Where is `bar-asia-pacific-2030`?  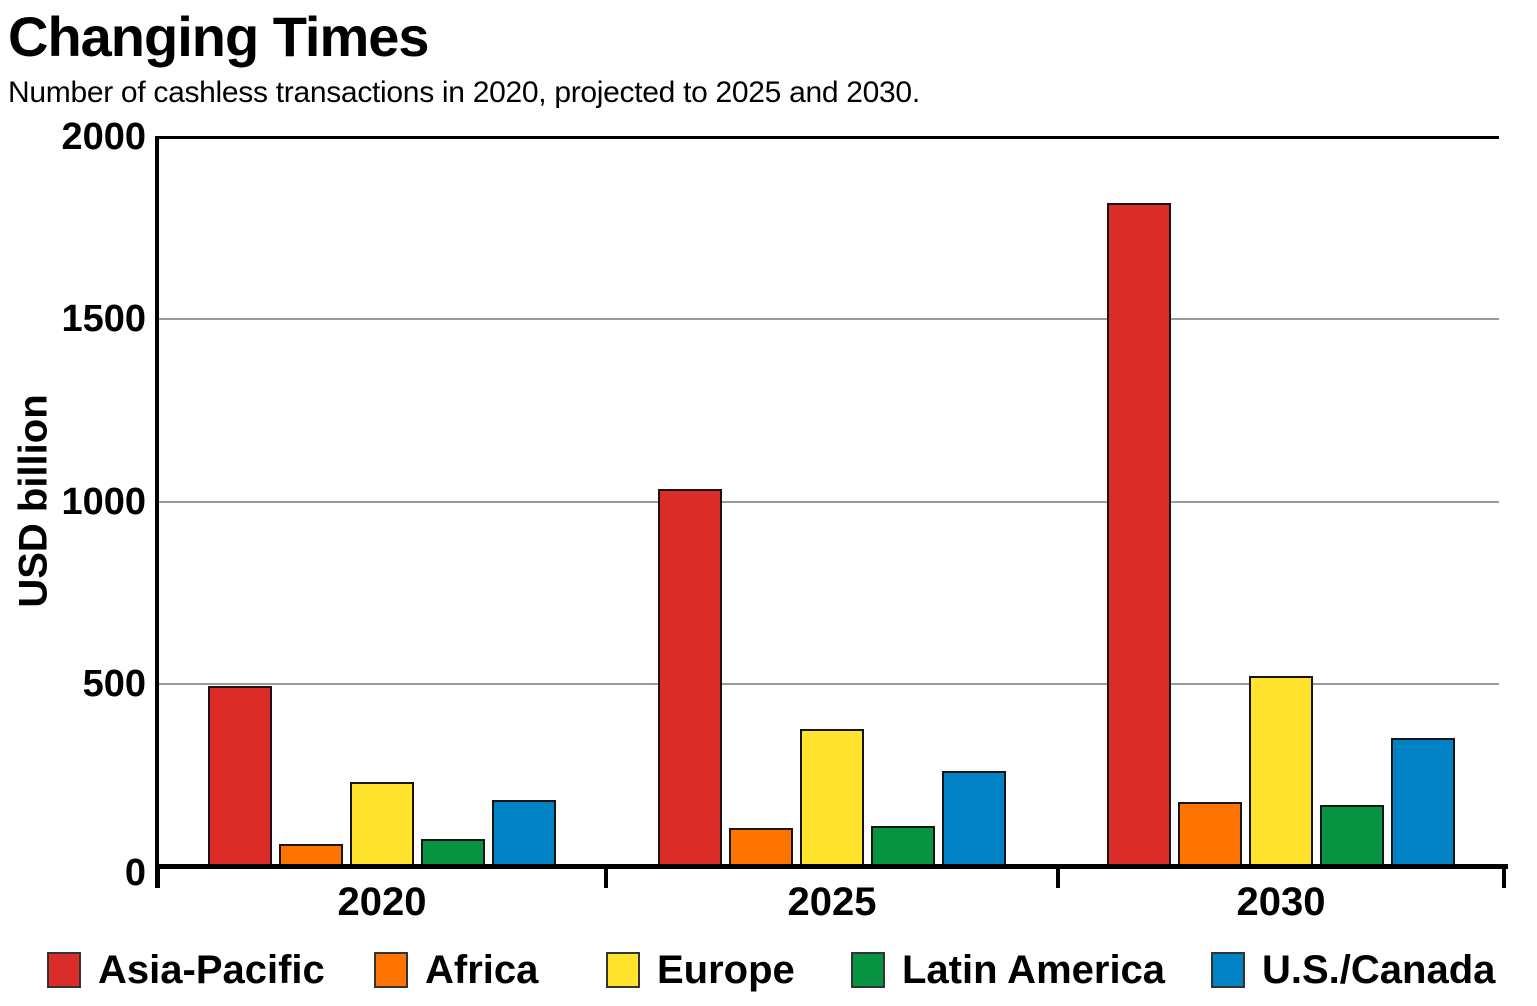
bar-asia-pacific-2030 is located at coordinates (1139, 534).